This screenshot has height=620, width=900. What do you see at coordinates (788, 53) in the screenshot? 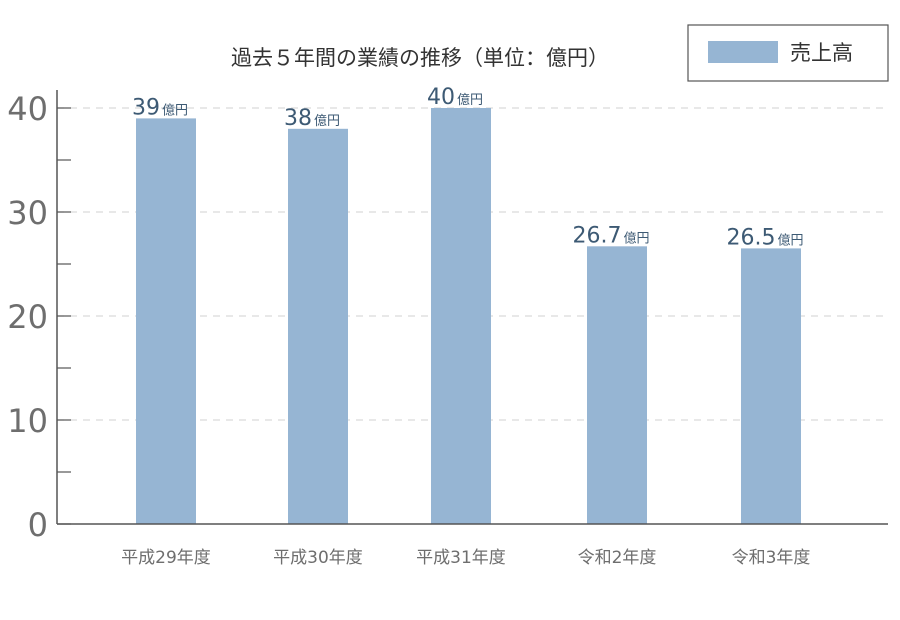
I see `legend: 売上高` at bounding box center [788, 53].